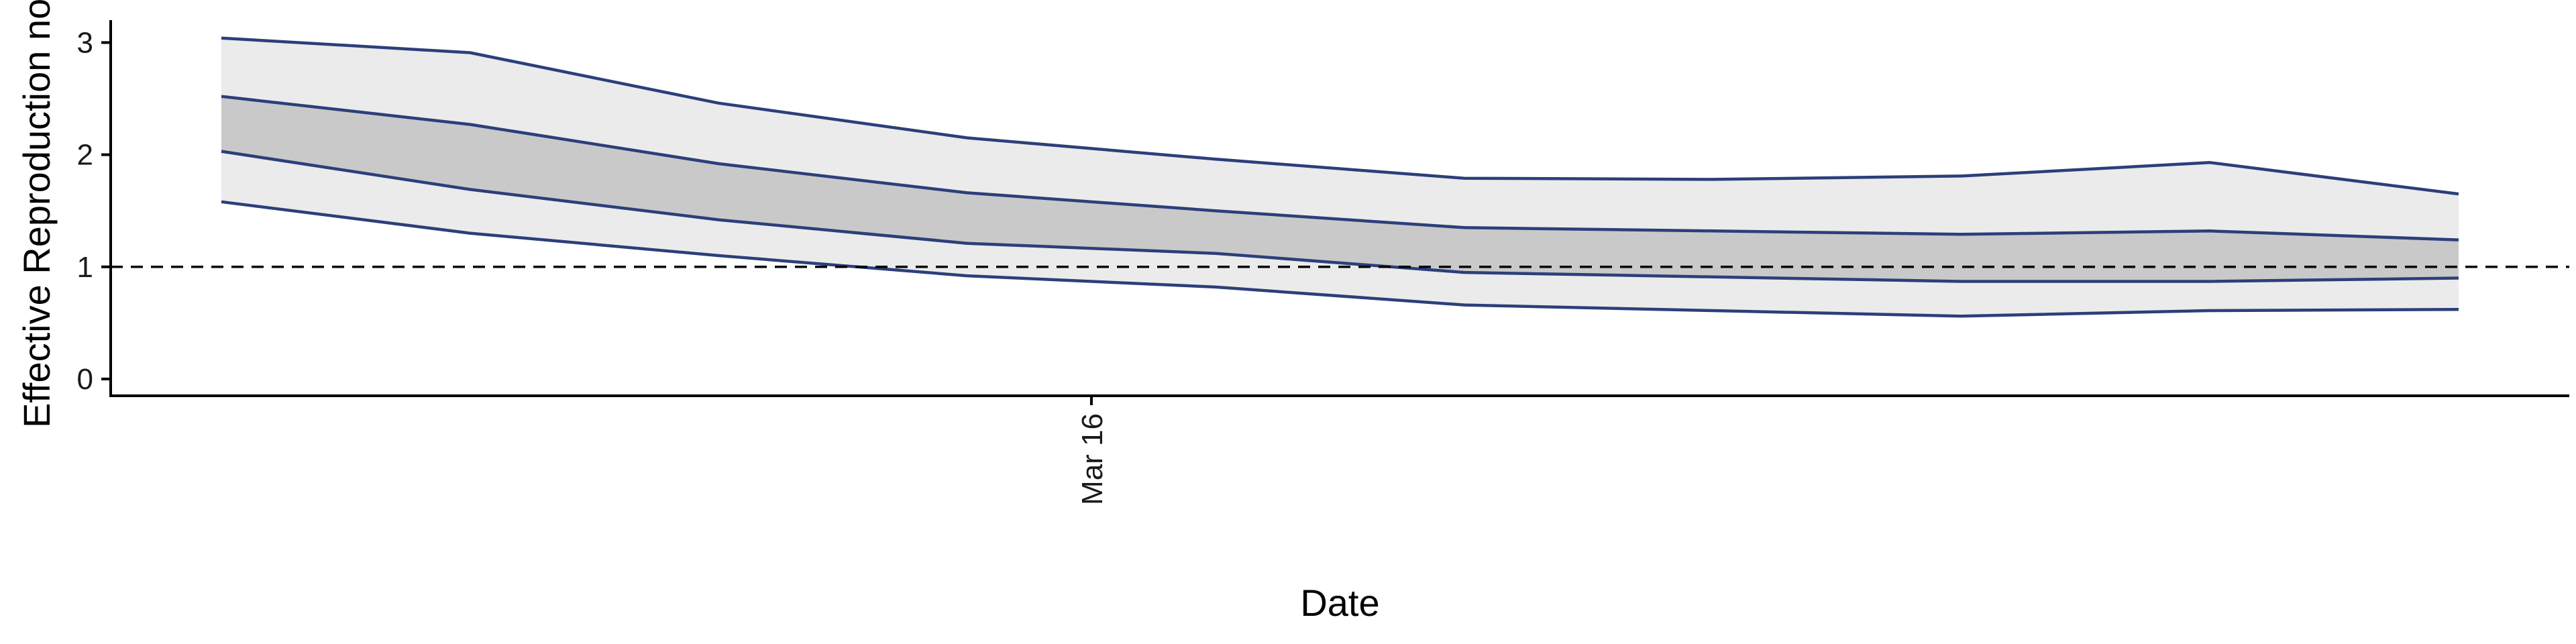 The image size is (2576, 644). What do you see at coordinates (85, 267) in the screenshot?
I see `y-tick-label: 1` at bounding box center [85, 267].